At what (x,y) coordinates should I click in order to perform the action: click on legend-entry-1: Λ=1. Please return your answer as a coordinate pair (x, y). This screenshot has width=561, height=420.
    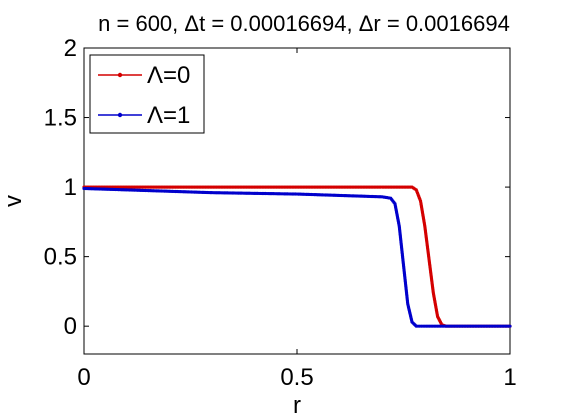
    Looking at the image, I should click on (144, 115).